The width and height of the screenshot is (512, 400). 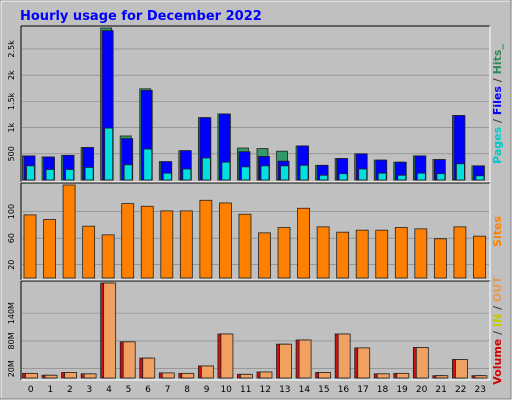 What do you see at coordinates (148, 164) in the screenshot?
I see `pages-files-hits-bar-pages-h6` at bounding box center [148, 164].